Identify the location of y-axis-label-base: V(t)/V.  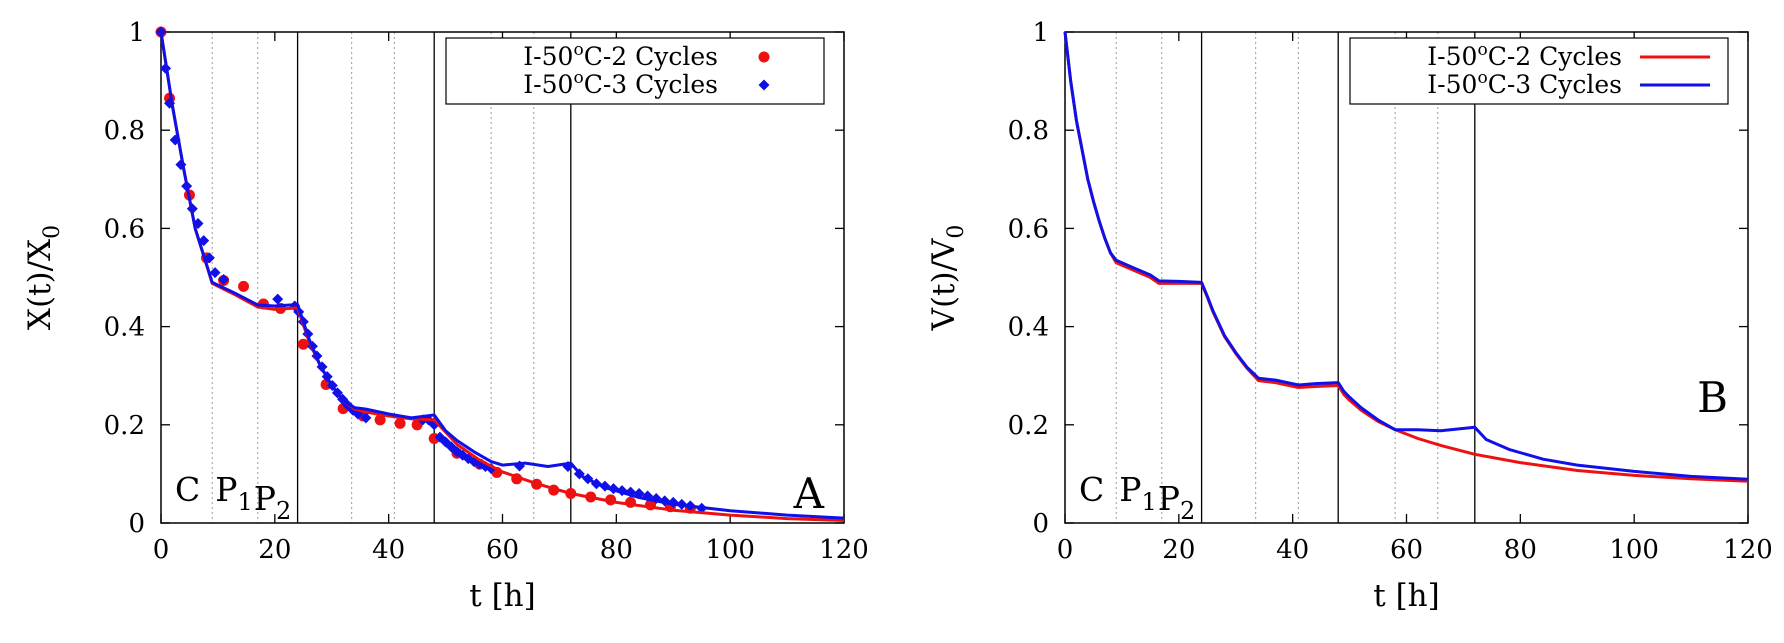
(944, 284).